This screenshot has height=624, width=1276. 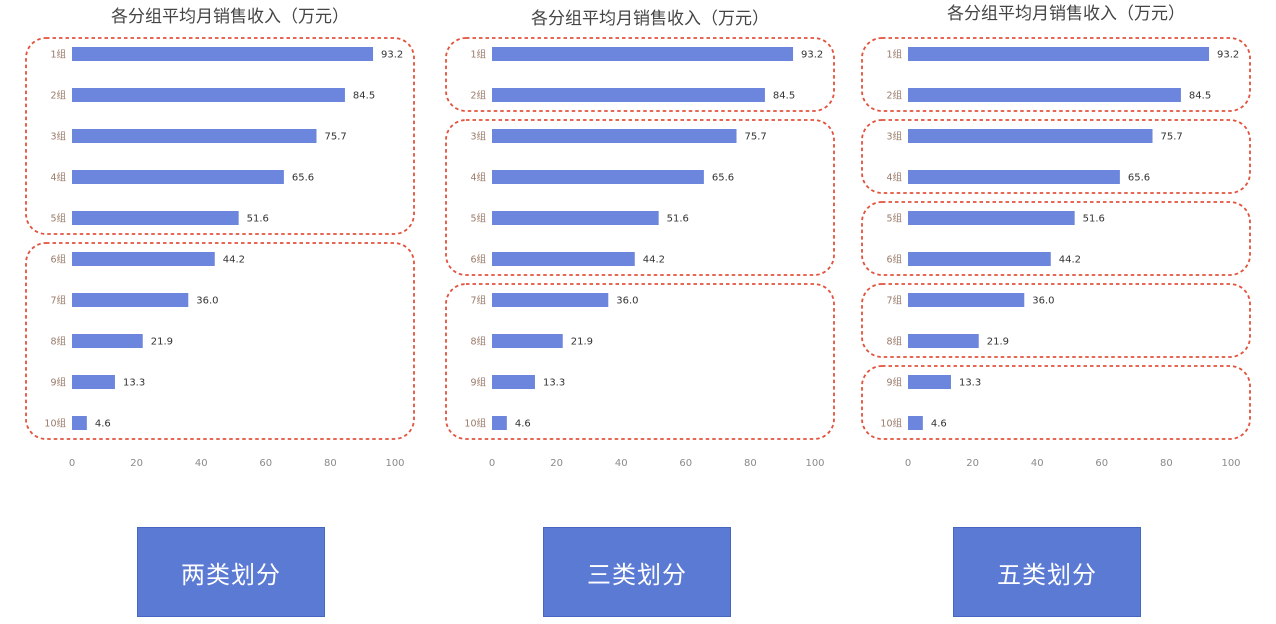 I want to click on data-label: 93.2, so click(x=812, y=55).